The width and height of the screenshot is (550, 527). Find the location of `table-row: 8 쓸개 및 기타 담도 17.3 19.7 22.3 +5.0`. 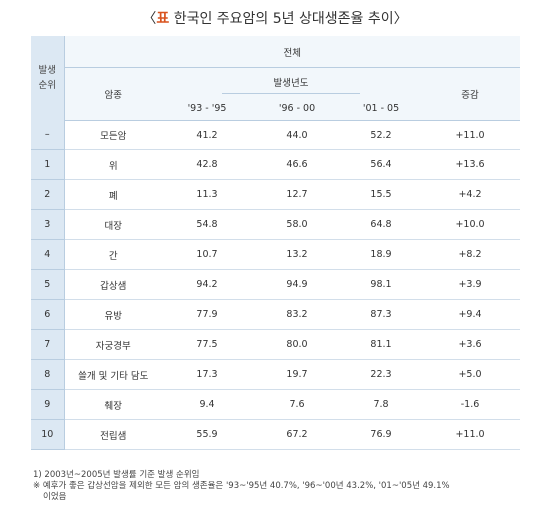

table-row: 8 쓸개 및 기타 담도 17.3 19.7 22.3 +5.0 is located at coordinates (276, 374).